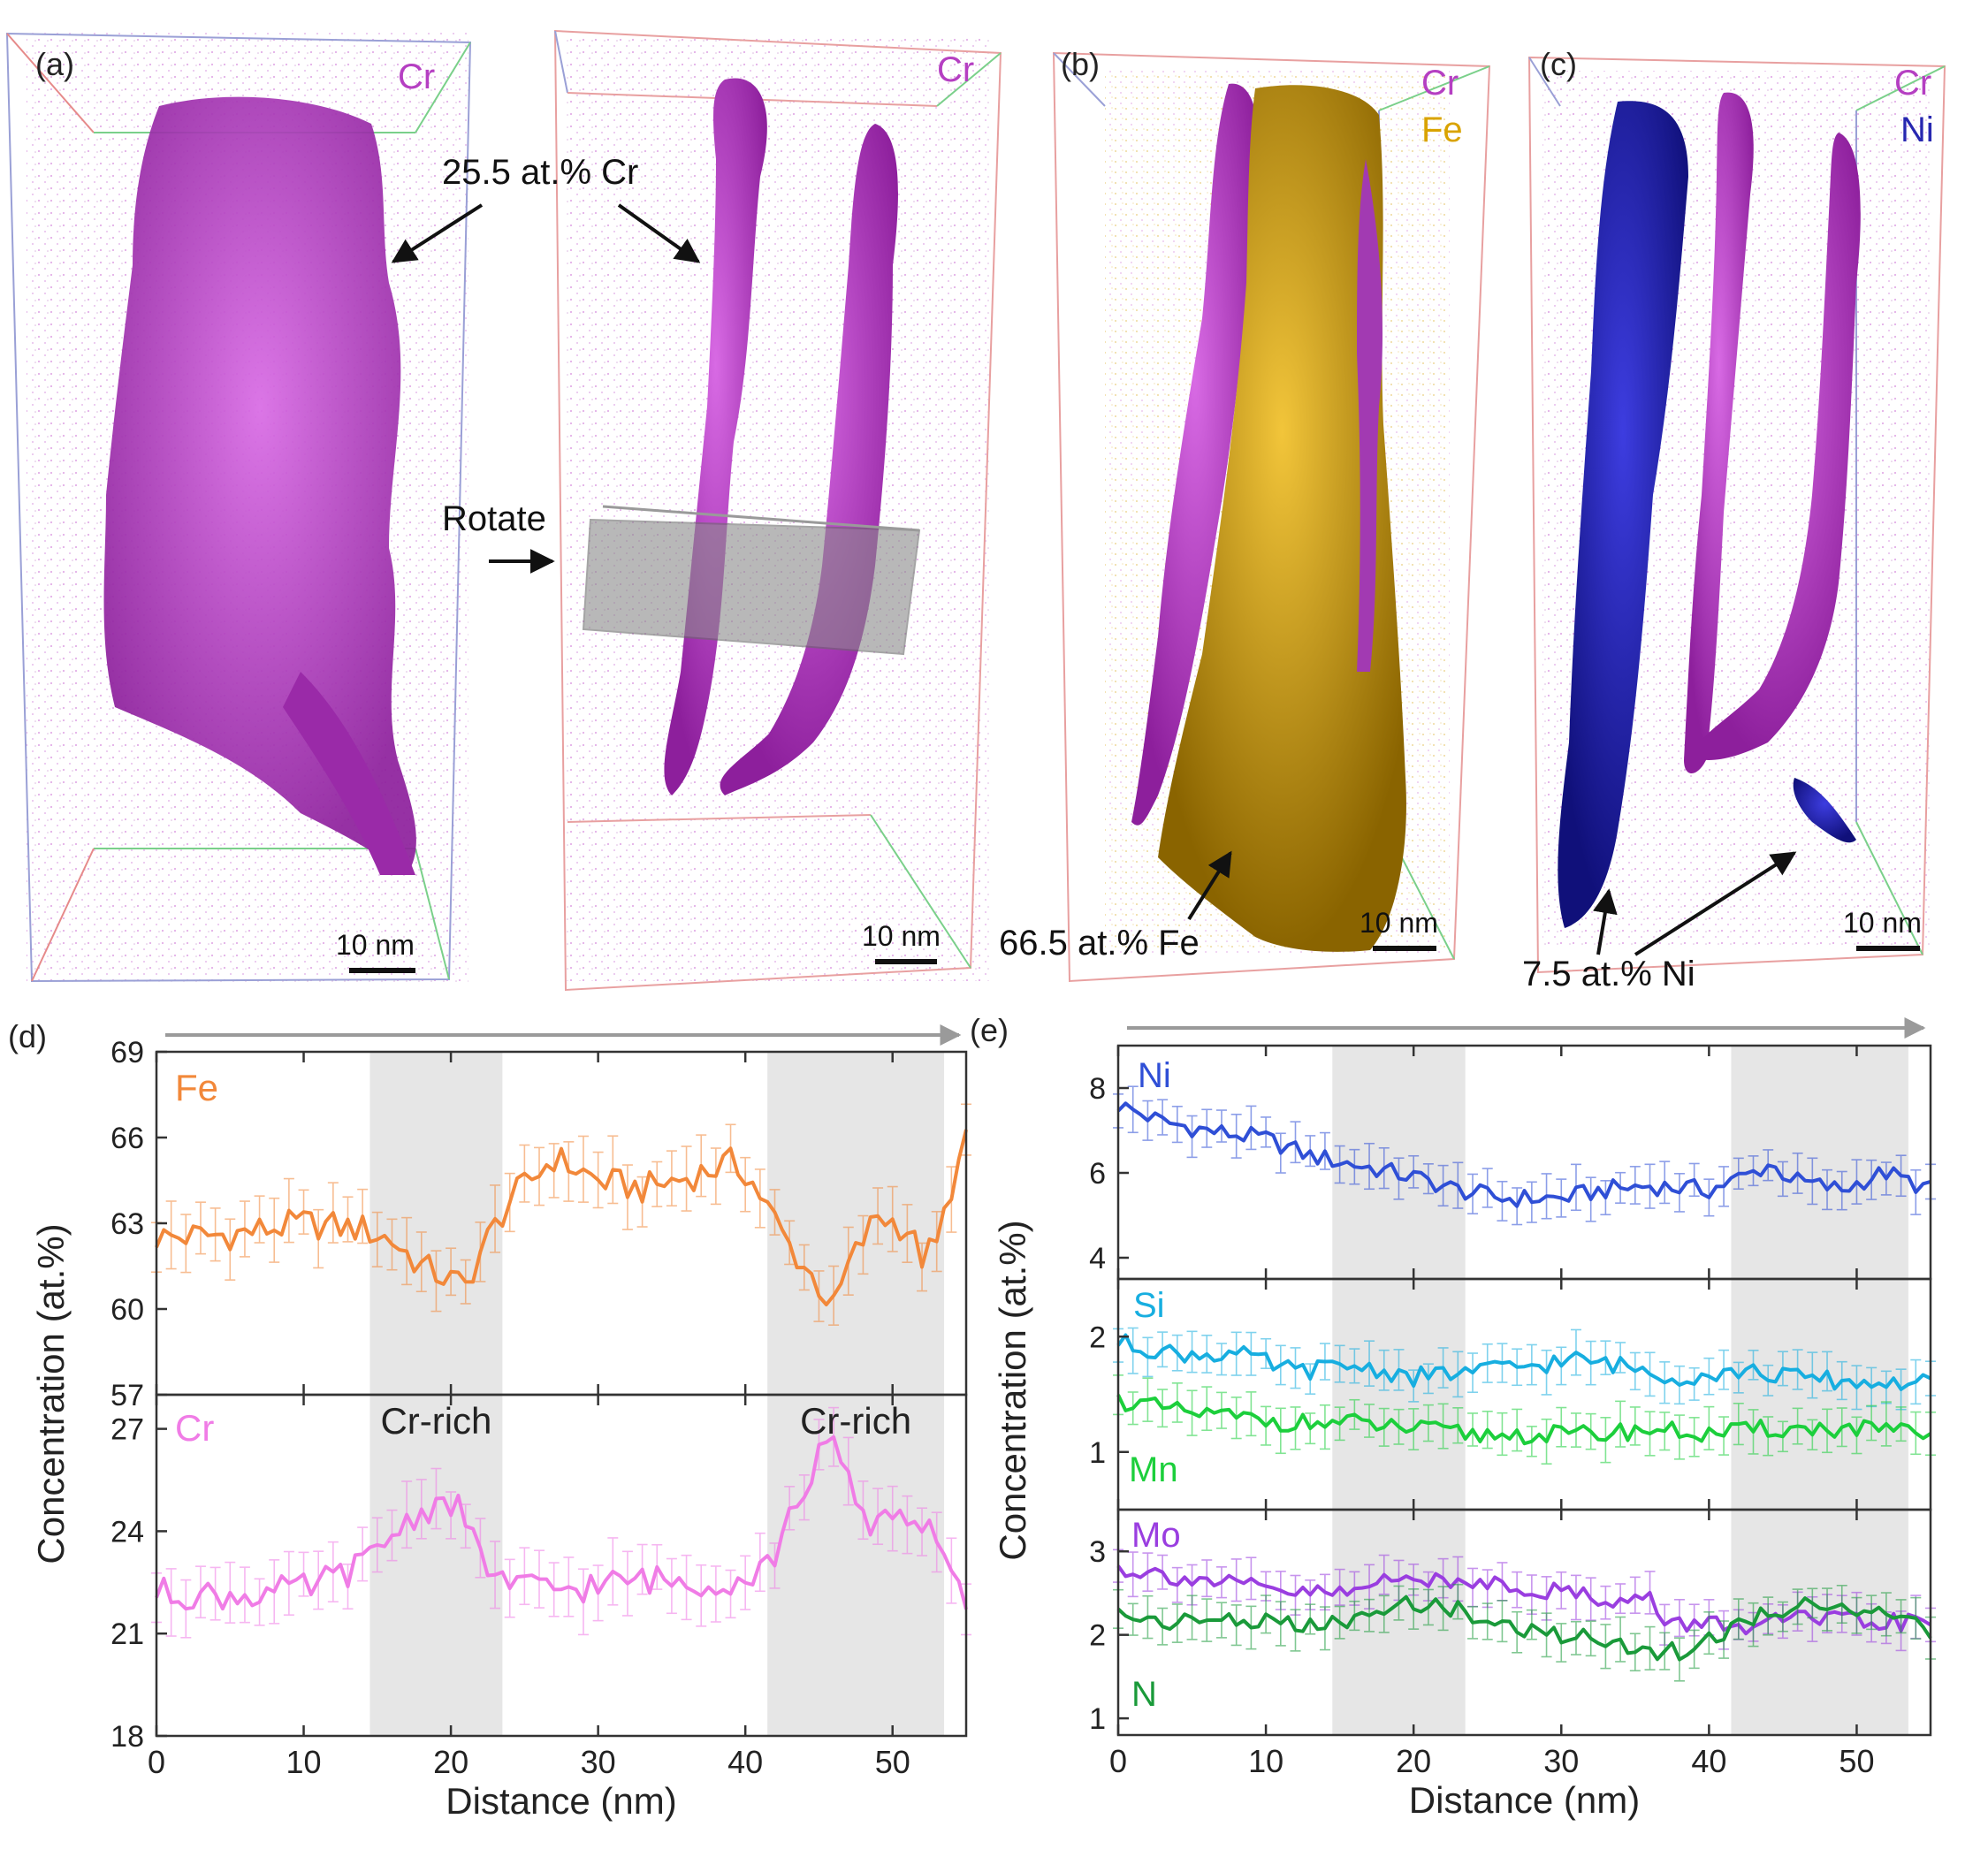  I want to click on panel-label-a: (a), so click(54, 64).